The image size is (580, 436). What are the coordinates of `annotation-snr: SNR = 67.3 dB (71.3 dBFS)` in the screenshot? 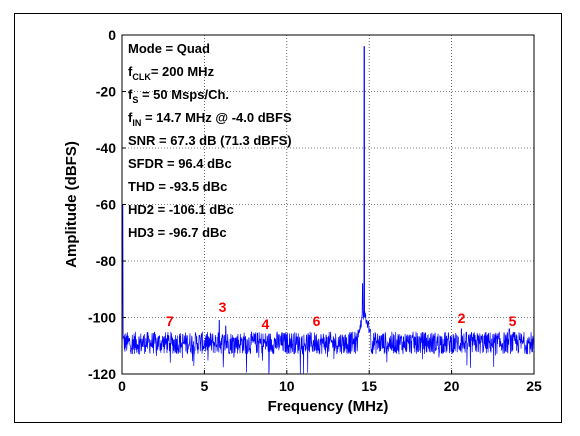 It's located at (210, 140).